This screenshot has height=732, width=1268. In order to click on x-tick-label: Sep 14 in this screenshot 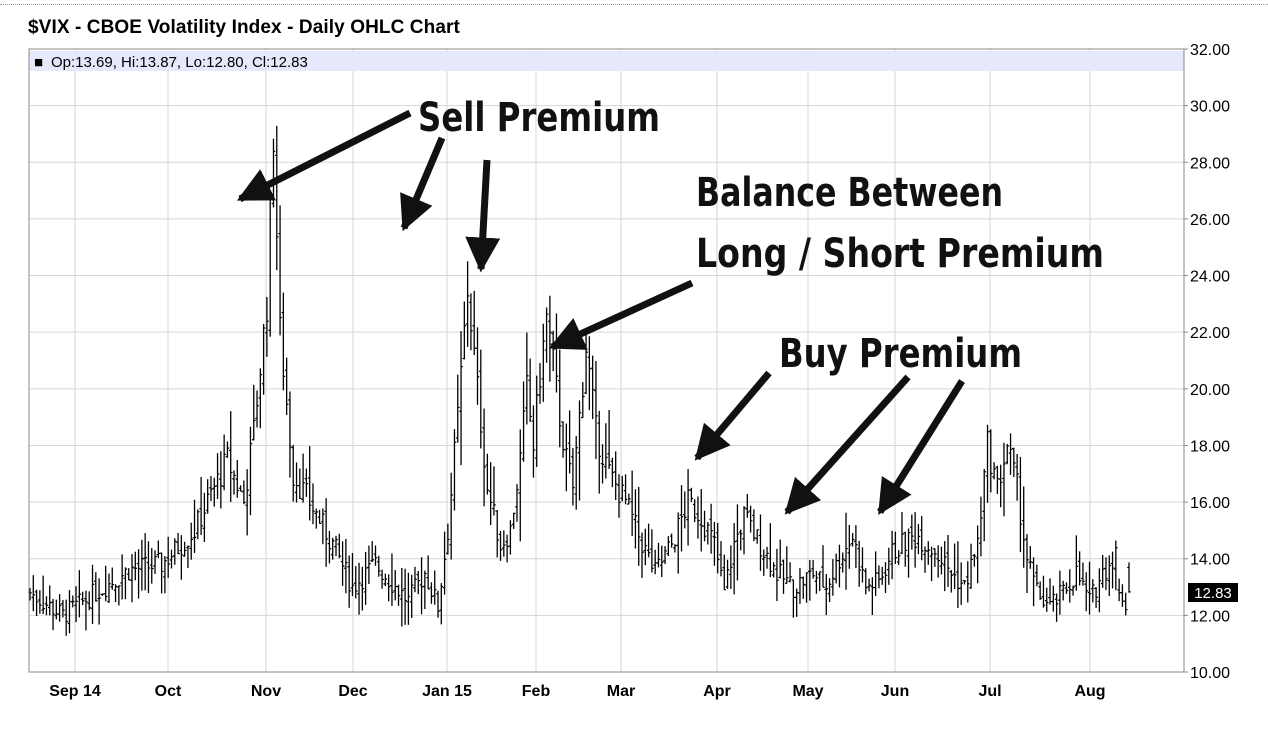, I will do `click(75, 691)`.